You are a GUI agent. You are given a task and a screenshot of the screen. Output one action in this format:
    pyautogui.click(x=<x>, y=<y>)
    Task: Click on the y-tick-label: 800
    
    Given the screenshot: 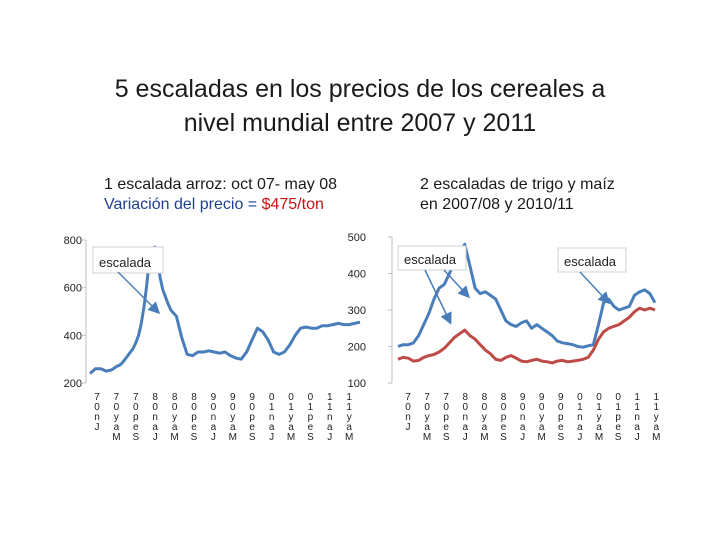 What is the action you would take?
    pyautogui.click(x=73, y=241)
    